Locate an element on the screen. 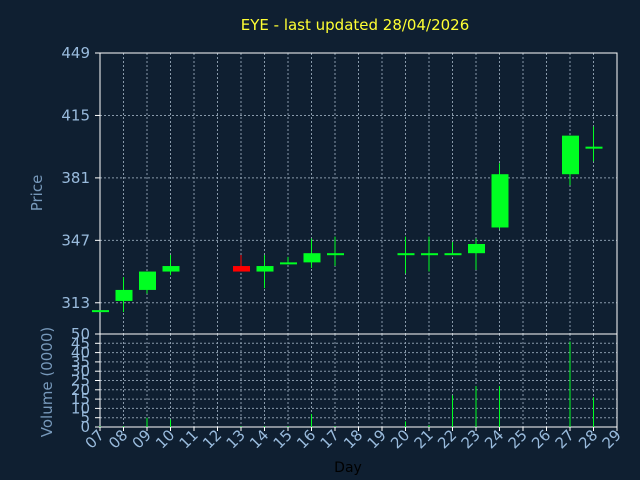 Image resolution: width=640 pixels, height=480 pixels. volume-tick-label: 30 is located at coordinates (80, 371).